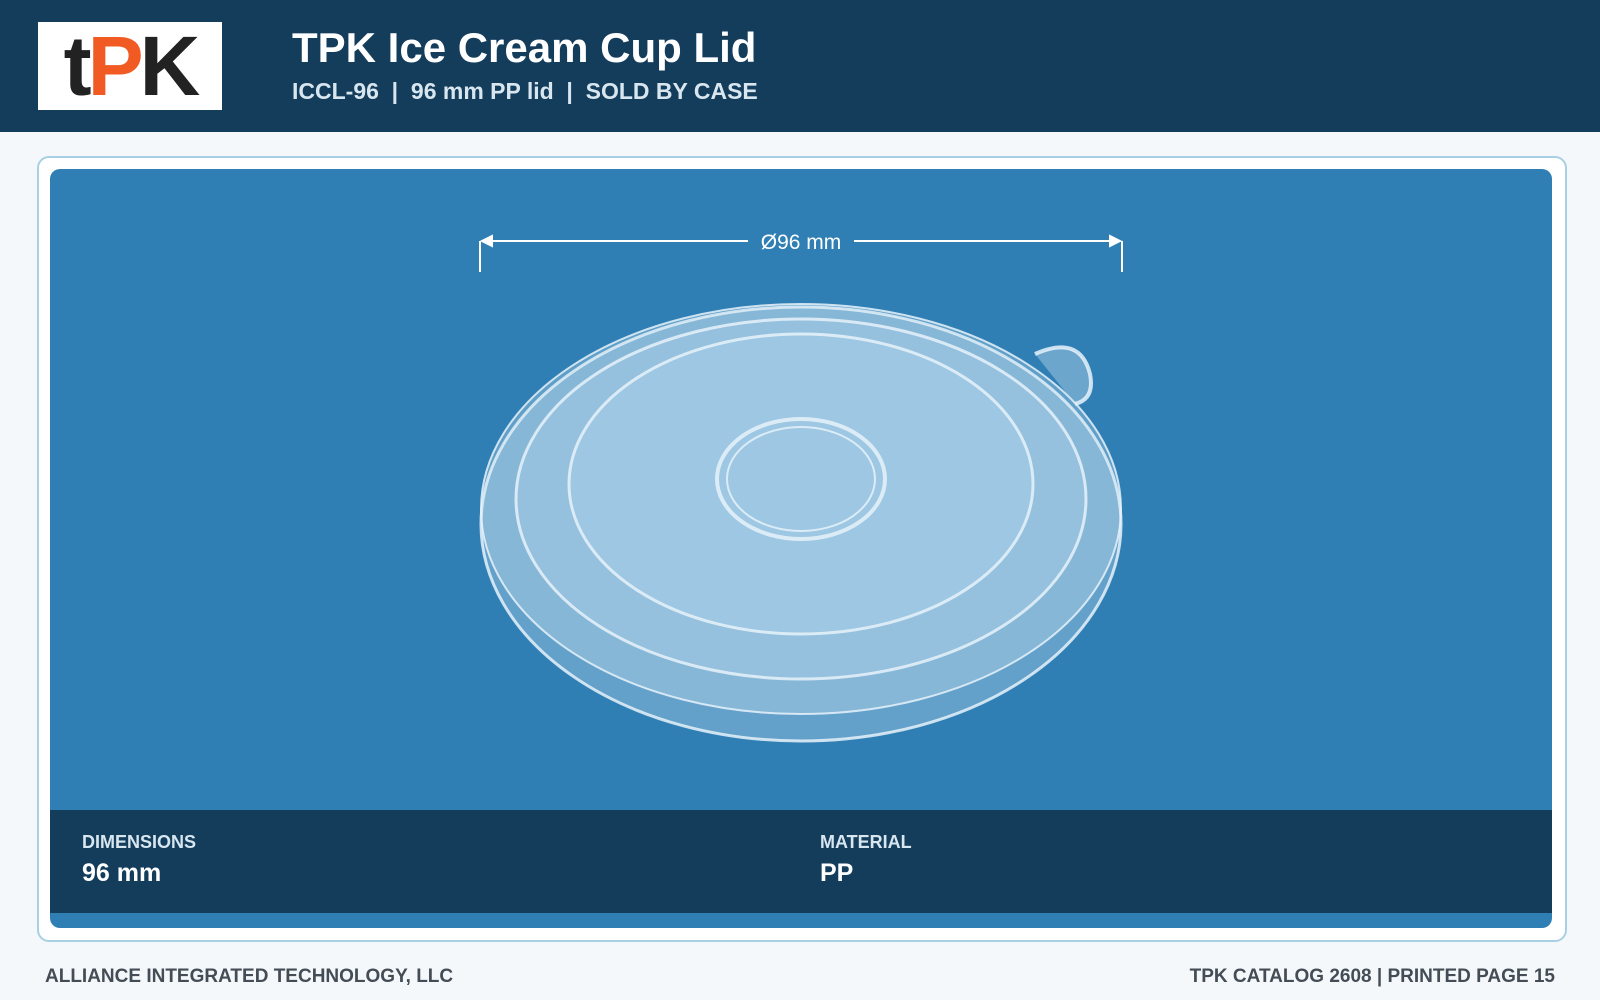 This screenshot has width=1600, height=1000. Describe the element at coordinates (1372, 976) in the screenshot. I see `footer-right: TPK CATALOG 2608 | PRINTED PAGE 15` at that location.